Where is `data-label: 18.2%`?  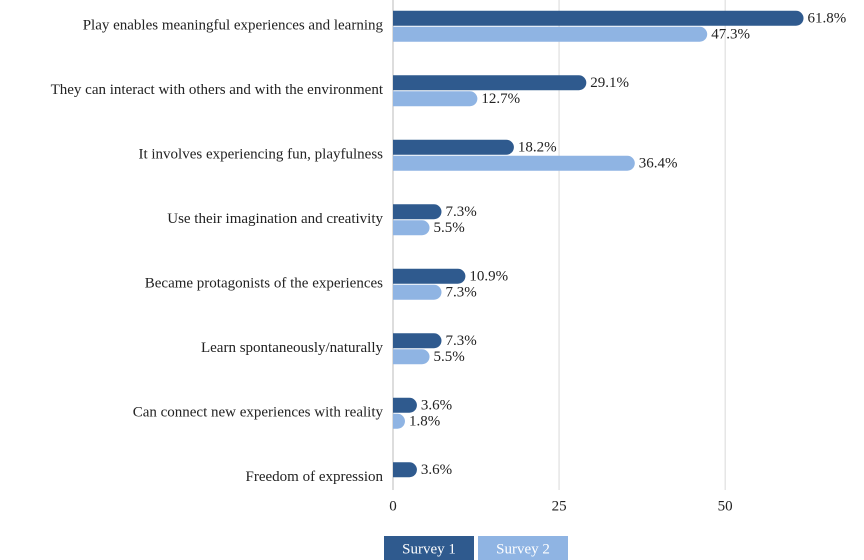 data-label: 18.2% is located at coordinates (537, 148).